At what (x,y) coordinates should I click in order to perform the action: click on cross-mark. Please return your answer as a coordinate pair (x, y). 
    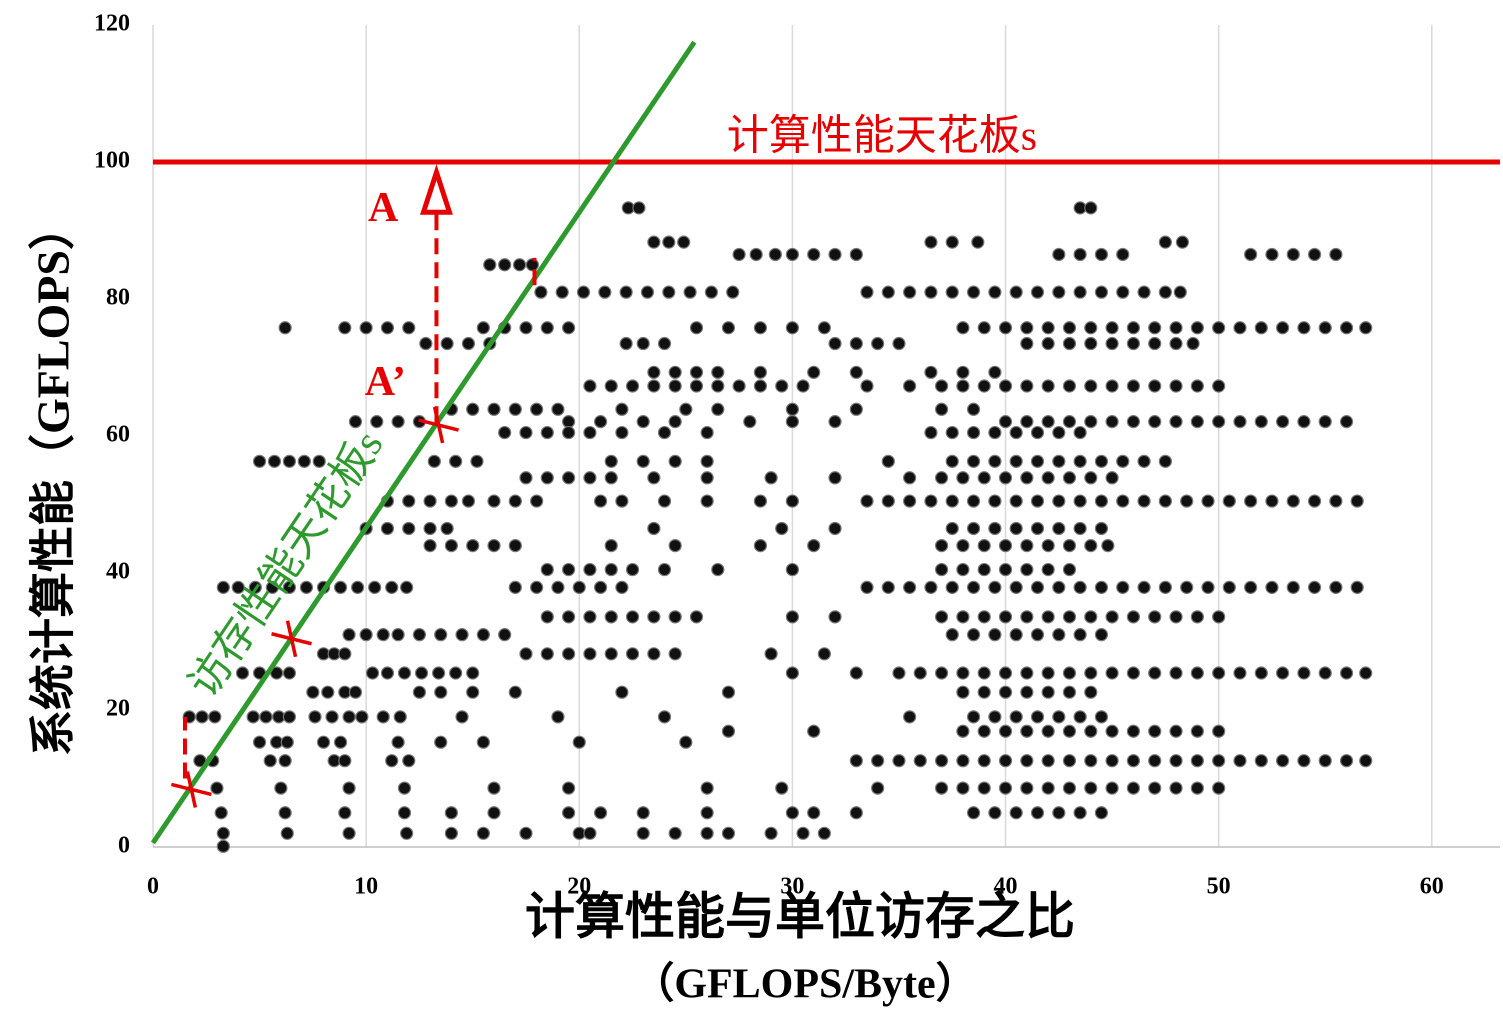
    Looking at the image, I should click on (439, 425).